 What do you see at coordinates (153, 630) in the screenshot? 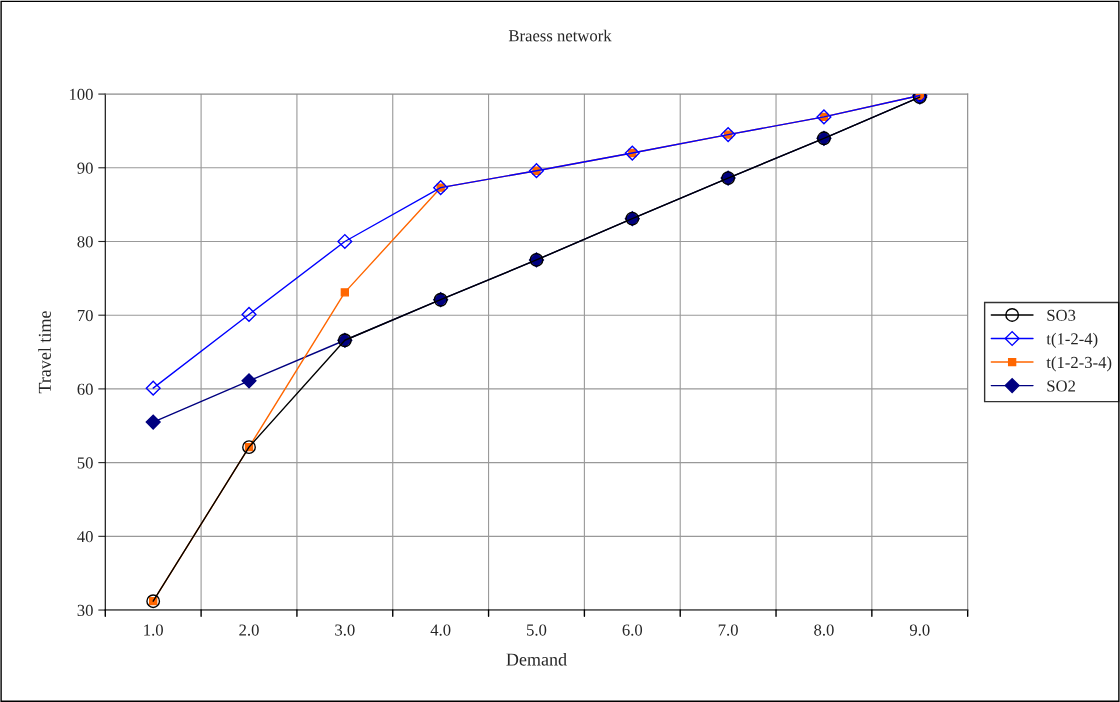
I see `x-tick-label: 1.0` at bounding box center [153, 630].